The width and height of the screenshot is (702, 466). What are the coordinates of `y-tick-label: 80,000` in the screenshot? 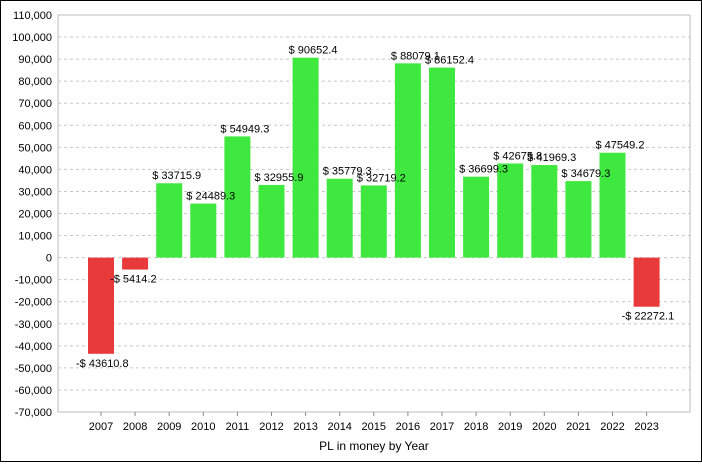 It's located at (35, 82).